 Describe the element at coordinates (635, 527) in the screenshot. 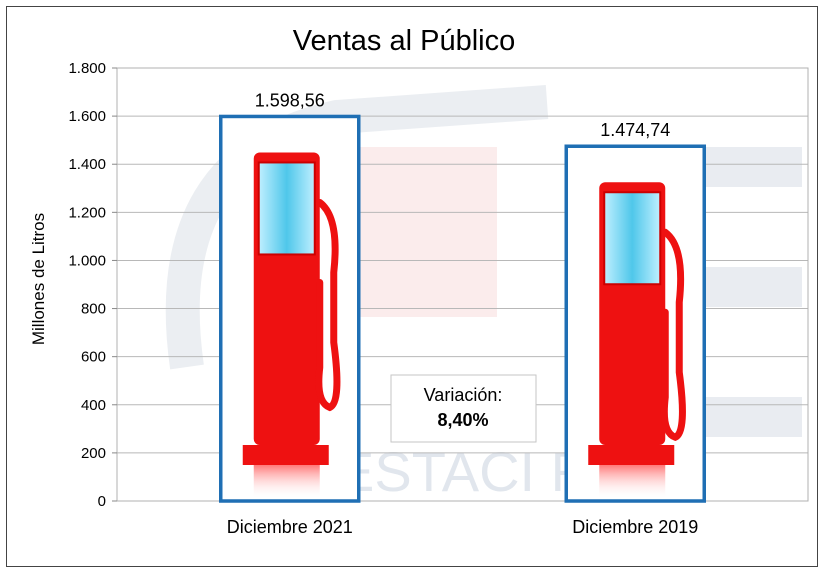

I see `category-label: Diciembre 2019` at that location.